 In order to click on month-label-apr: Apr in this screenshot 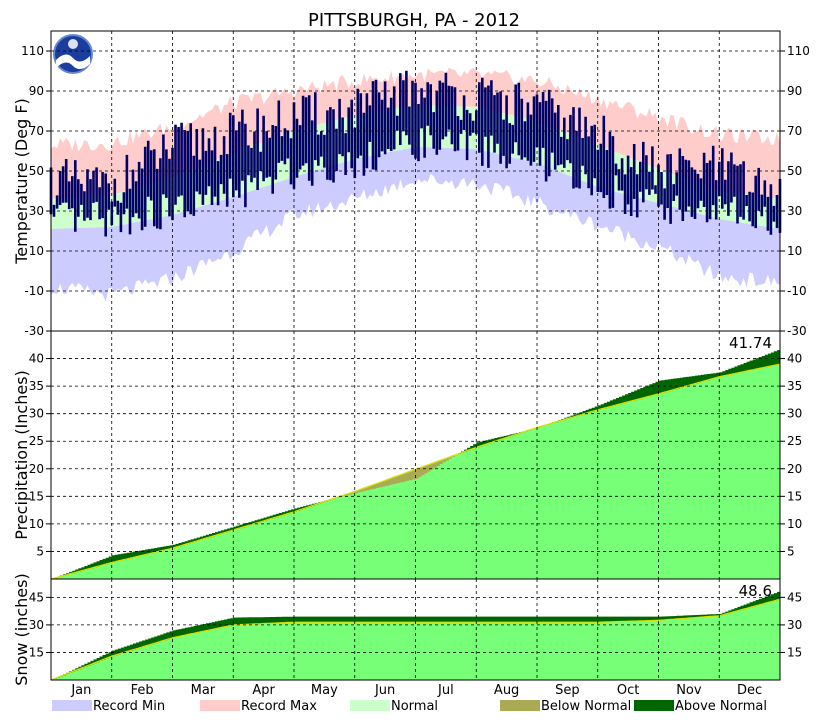, I will do `click(263, 690)`.